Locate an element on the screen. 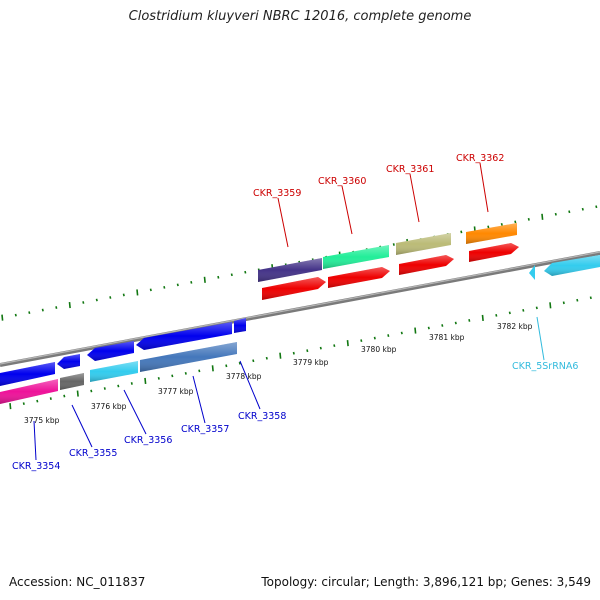 The height and width of the screenshot is (600, 600). gene-label-CKR_3359: CKR_3359 is located at coordinates (277, 193).